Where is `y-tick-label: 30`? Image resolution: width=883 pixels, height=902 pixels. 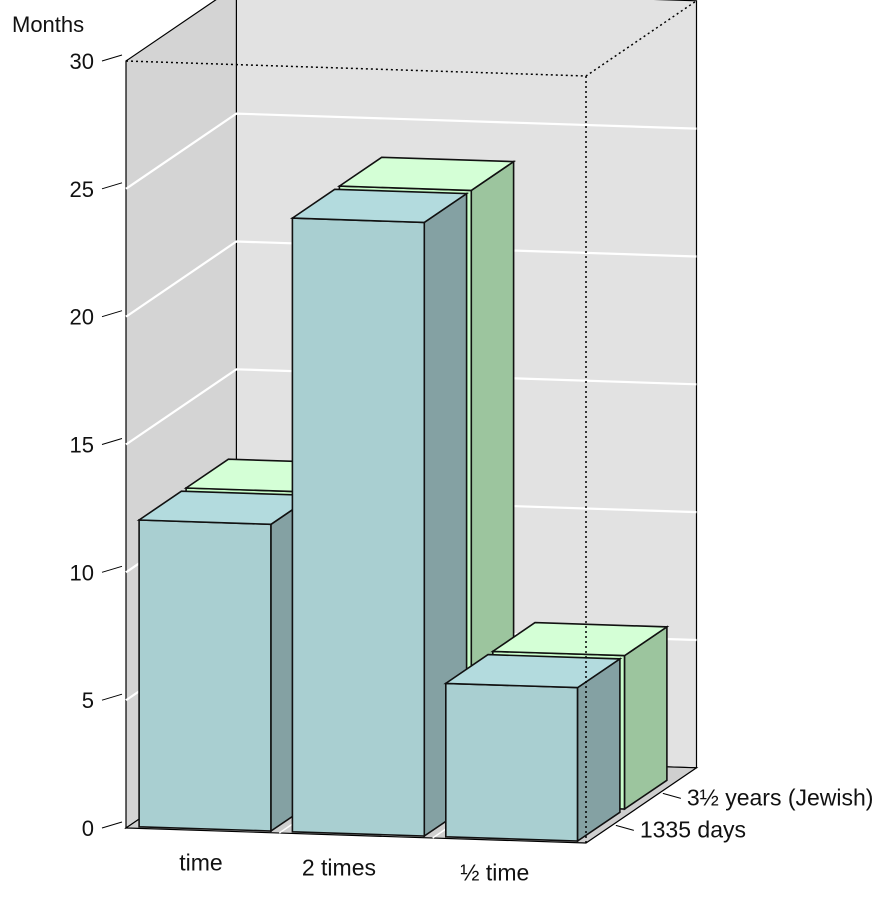 y-tick-label: 30 is located at coordinates (82, 61).